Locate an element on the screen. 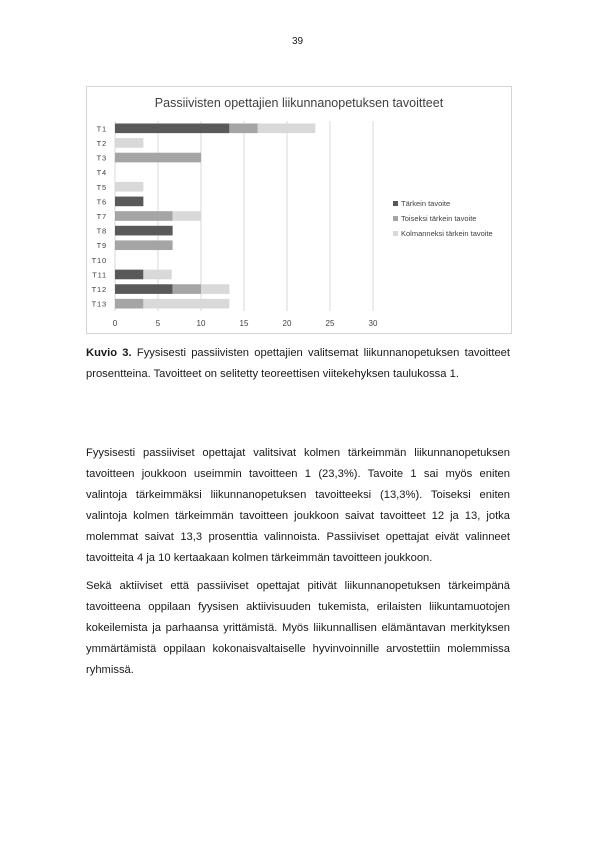  legend-label: Toiseksi tärkein tavoite is located at coordinates (438, 218).